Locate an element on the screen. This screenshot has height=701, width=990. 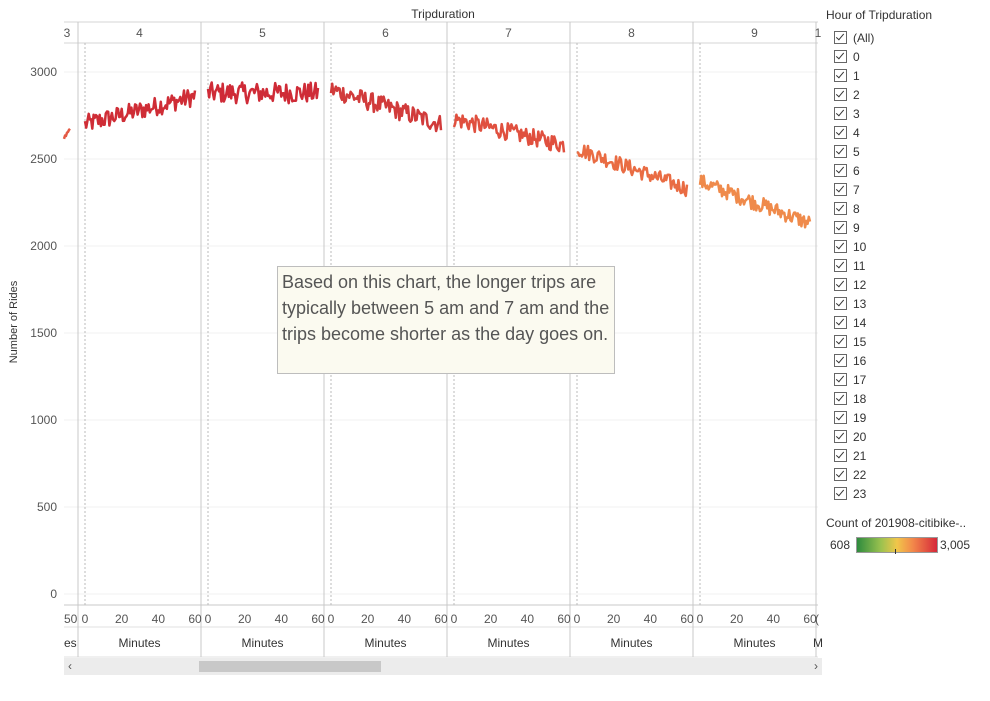
hour-filter-item: 5 is located at coordinates (906, 151).